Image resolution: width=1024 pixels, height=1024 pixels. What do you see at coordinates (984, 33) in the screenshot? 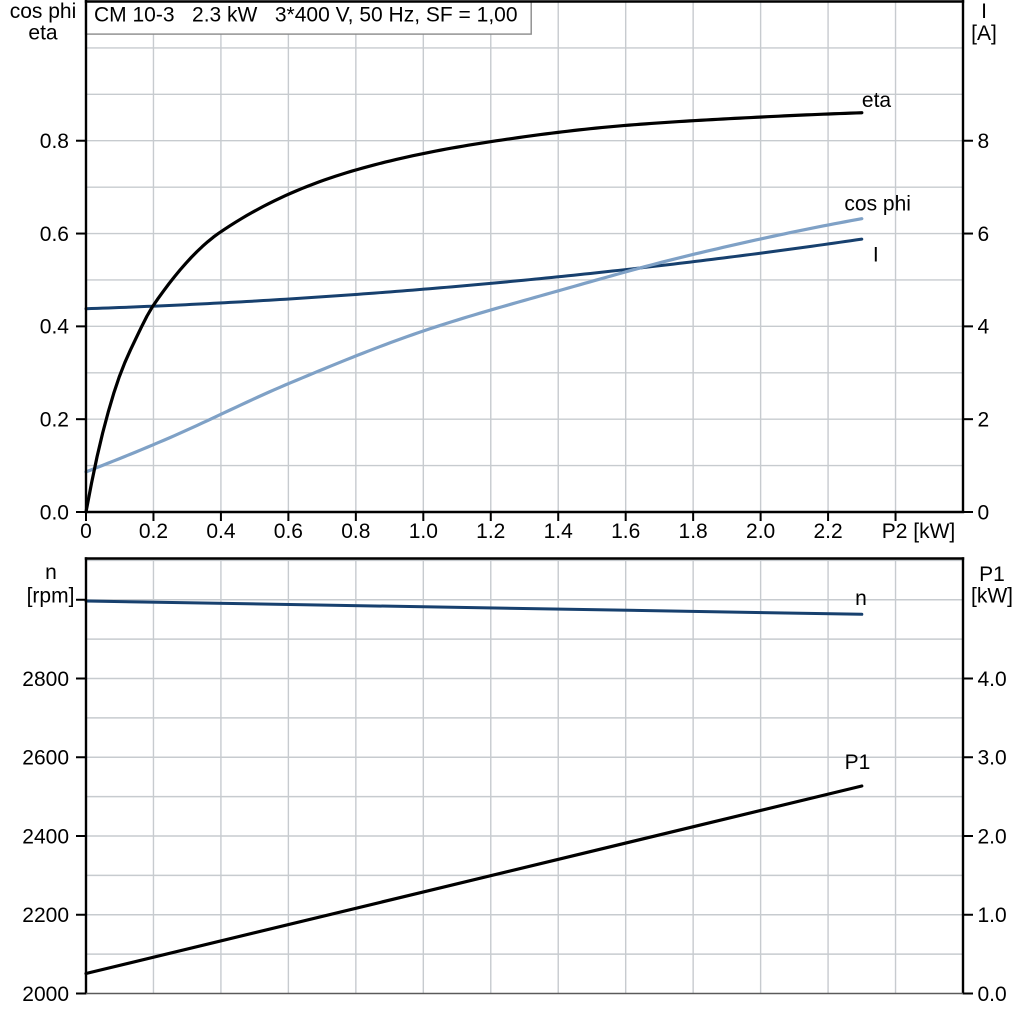
I see `svg-text: [A]` at bounding box center [984, 33].